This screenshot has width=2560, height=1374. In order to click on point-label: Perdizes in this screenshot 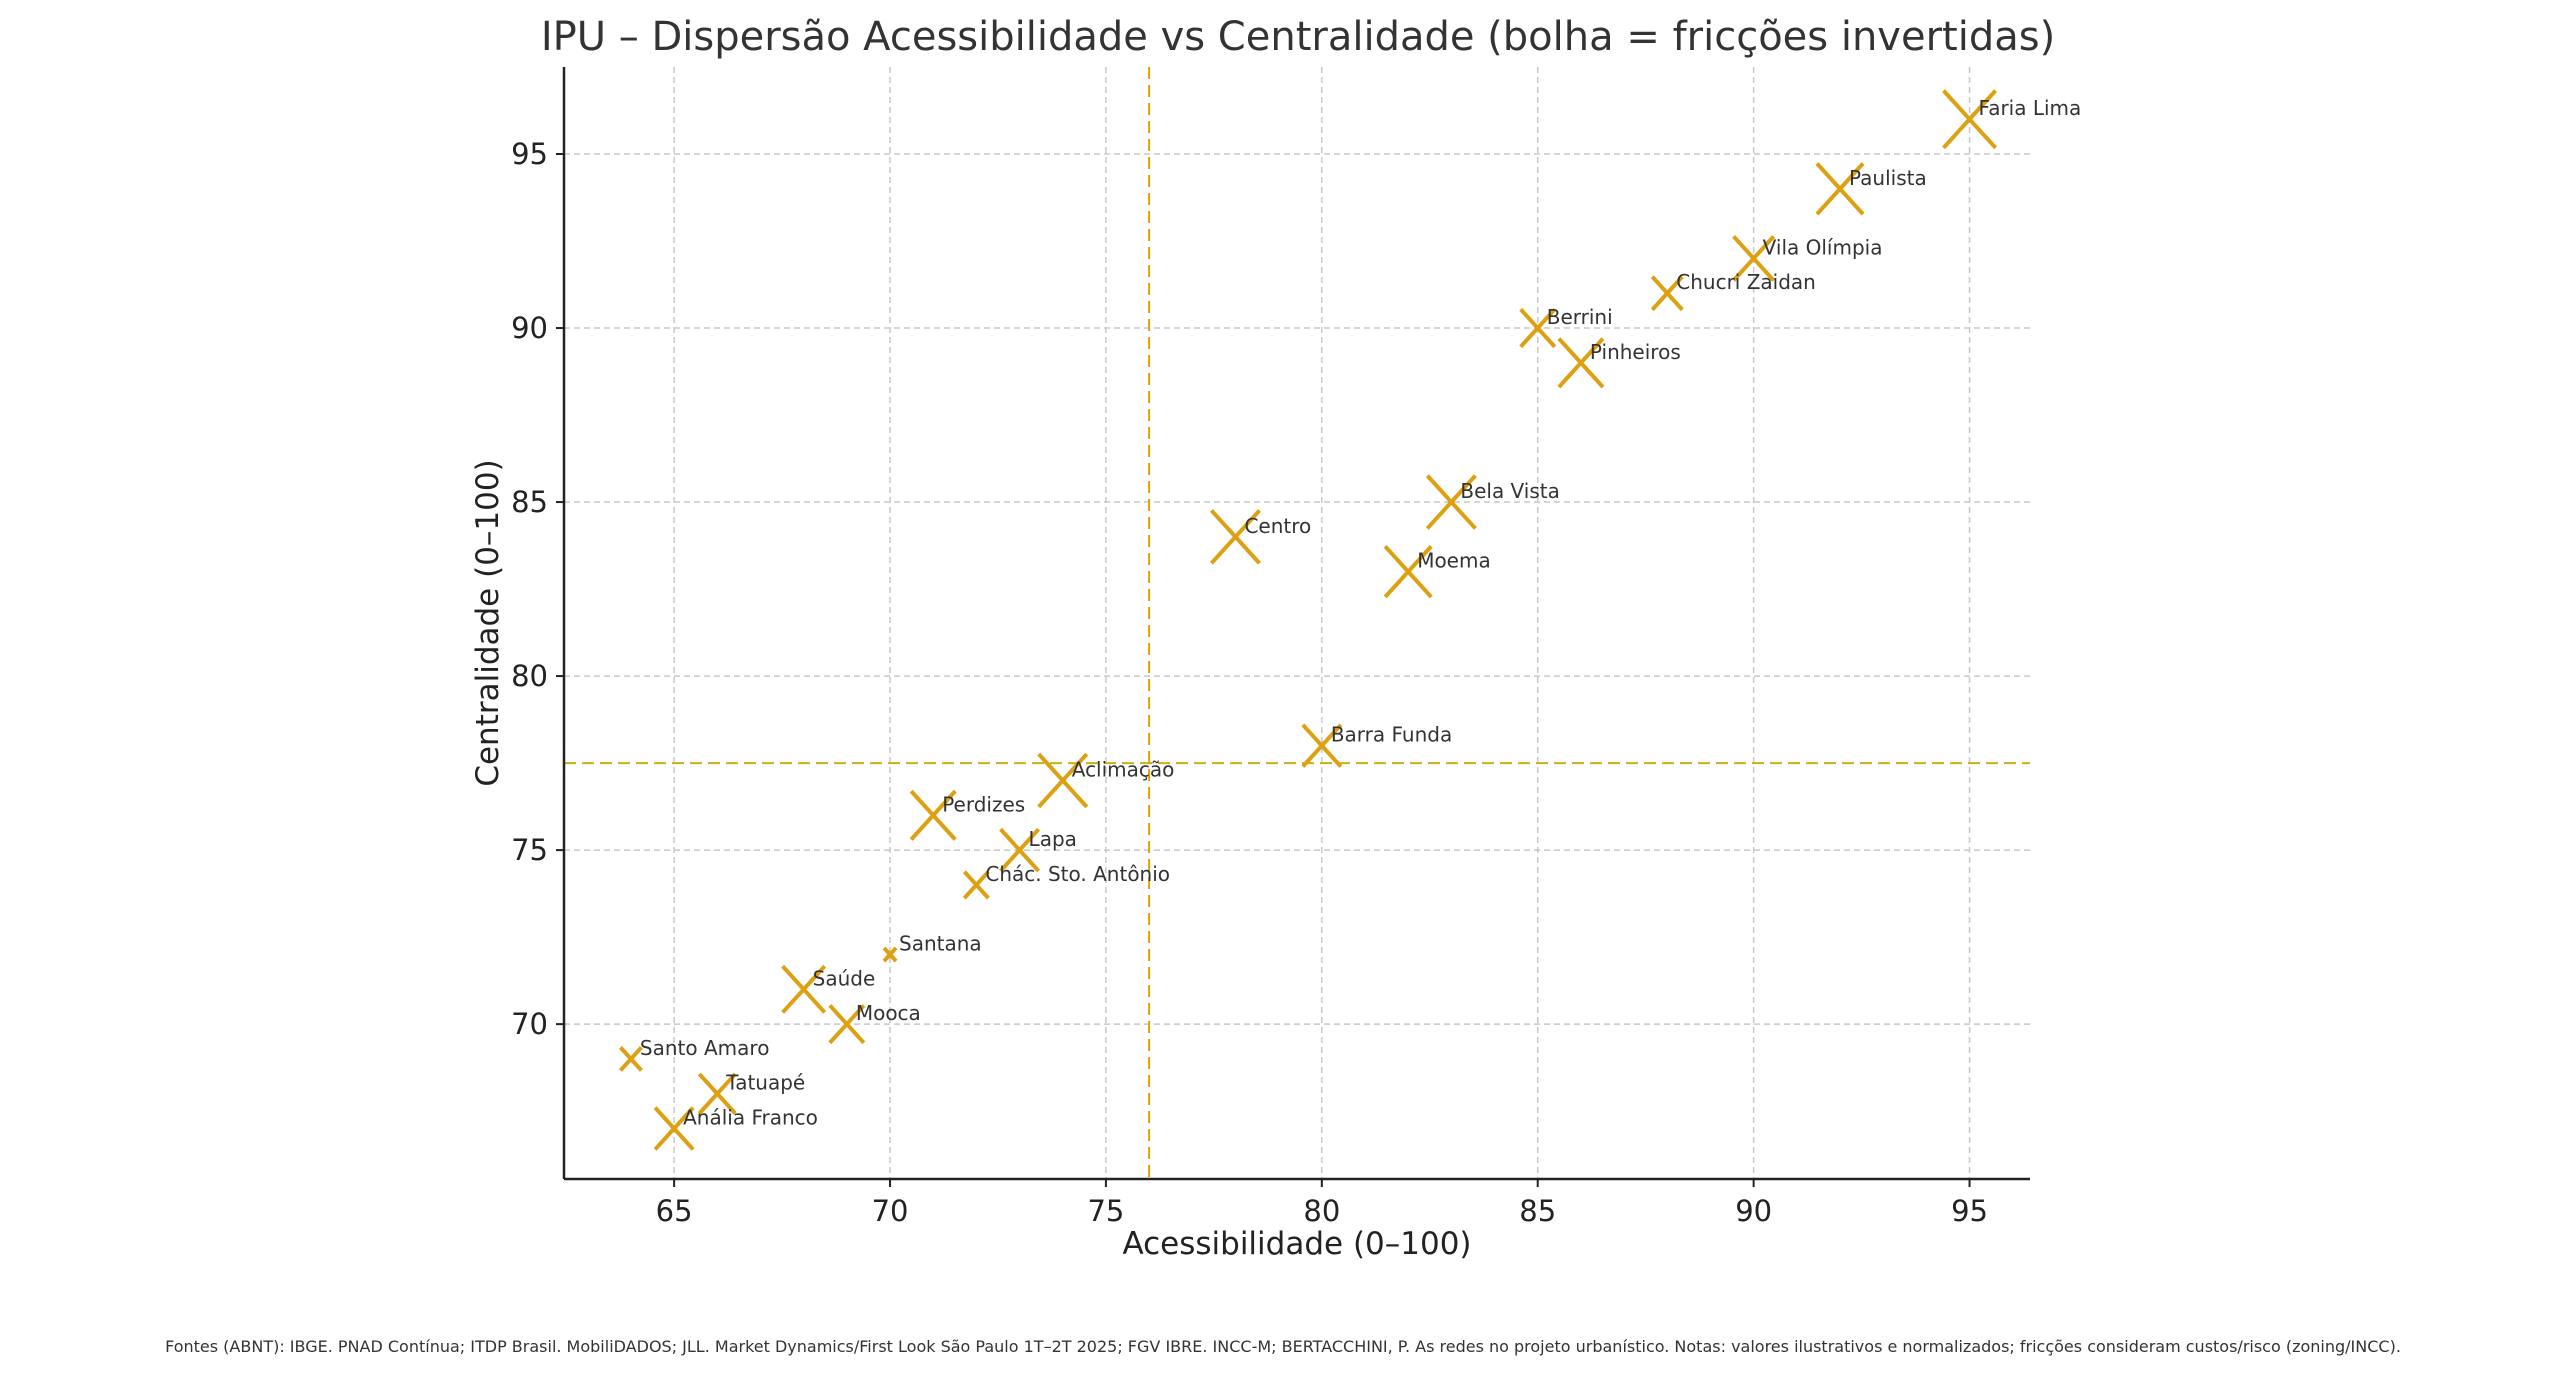, I will do `click(983, 804)`.